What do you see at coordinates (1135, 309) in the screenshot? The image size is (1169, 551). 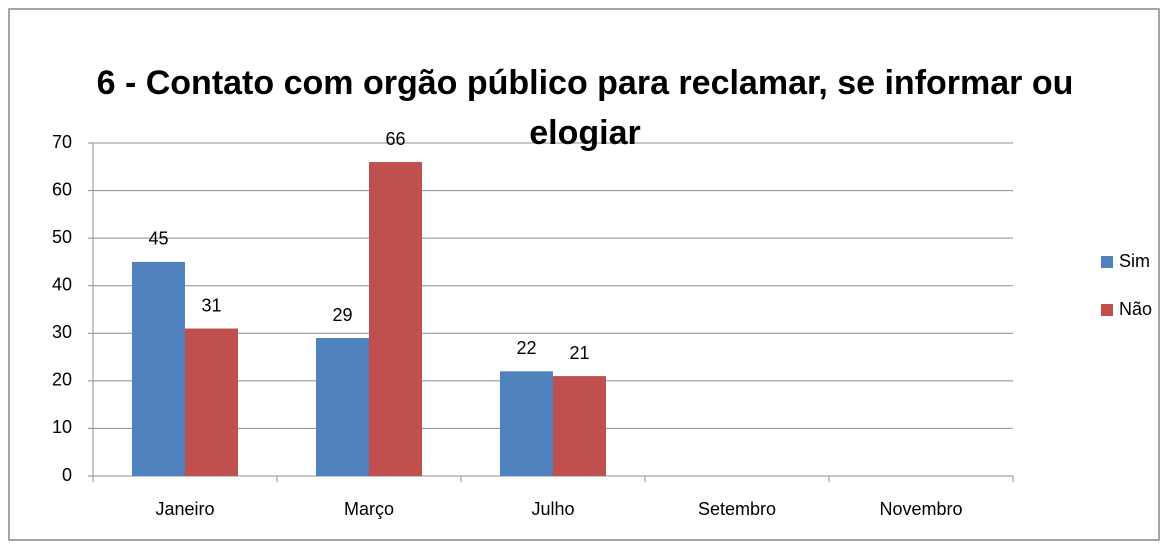 I see `legend-label: Não` at bounding box center [1135, 309].